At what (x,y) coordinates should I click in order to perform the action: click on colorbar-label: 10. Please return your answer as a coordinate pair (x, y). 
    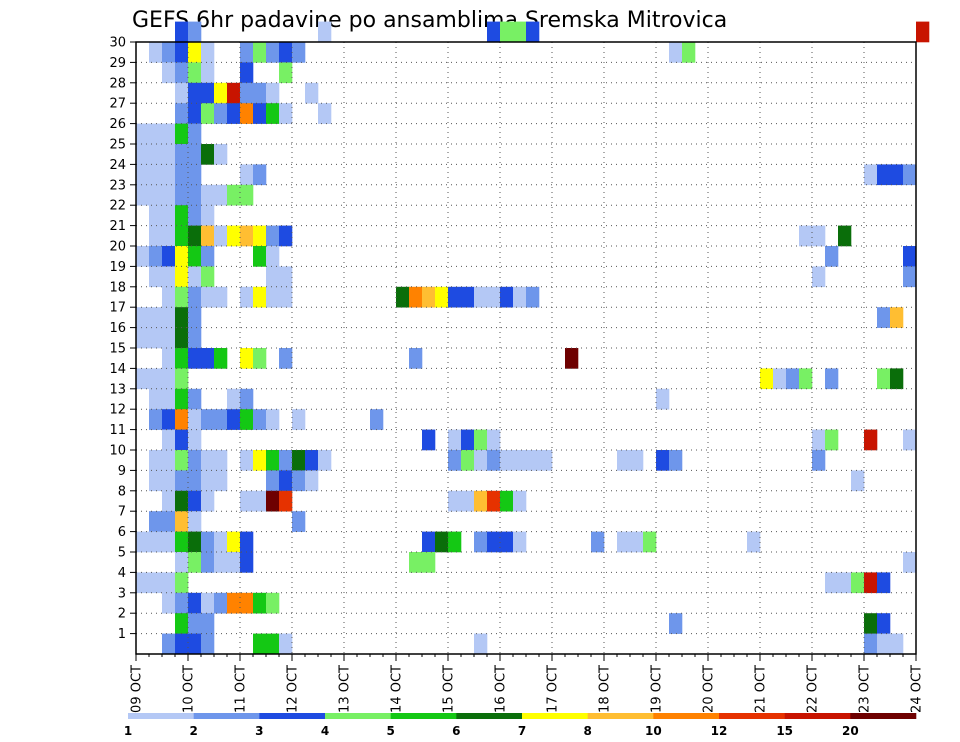
    Looking at the image, I should click on (653, 731).